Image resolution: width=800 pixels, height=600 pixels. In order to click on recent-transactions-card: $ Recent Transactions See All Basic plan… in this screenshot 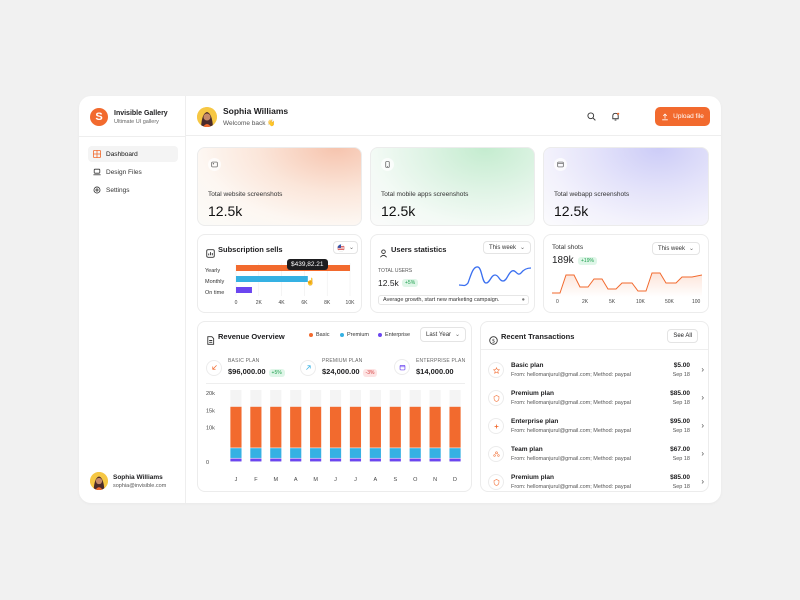, I will do `click(594, 406)`.